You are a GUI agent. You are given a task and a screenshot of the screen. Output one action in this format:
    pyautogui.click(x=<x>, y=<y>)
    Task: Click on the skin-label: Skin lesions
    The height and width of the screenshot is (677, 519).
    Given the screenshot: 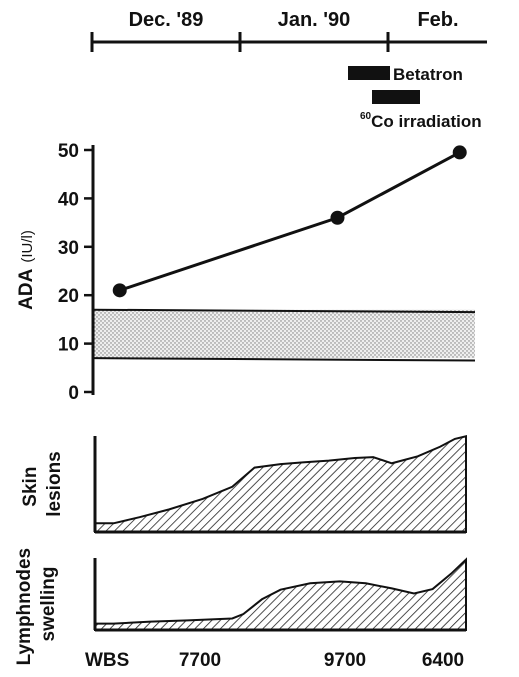 What is the action you would take?
    pyautogui.click(x=42, y=483)
    